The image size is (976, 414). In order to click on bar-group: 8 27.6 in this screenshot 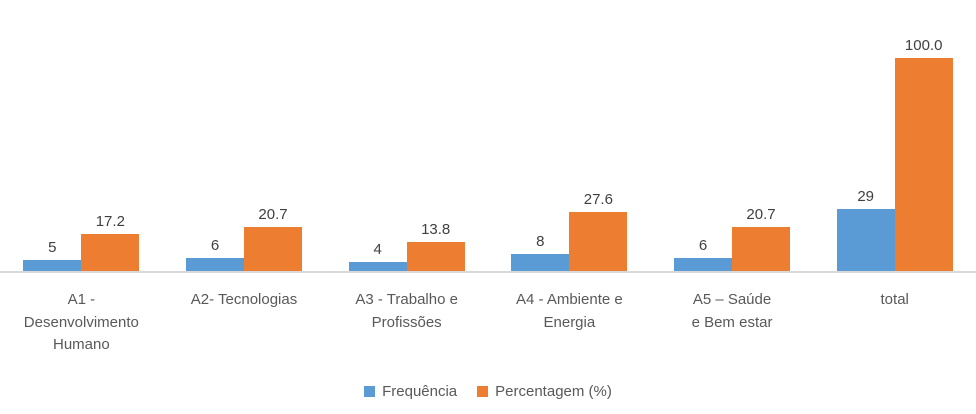, I will do `click(569, 149)`.